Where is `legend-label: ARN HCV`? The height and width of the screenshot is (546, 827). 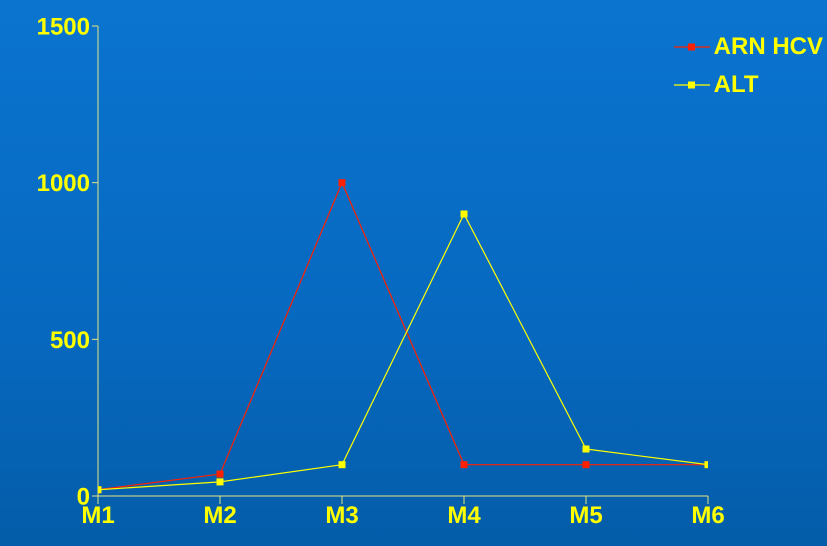
legend-label: ARN HCV is located at coordinates (768, 47).